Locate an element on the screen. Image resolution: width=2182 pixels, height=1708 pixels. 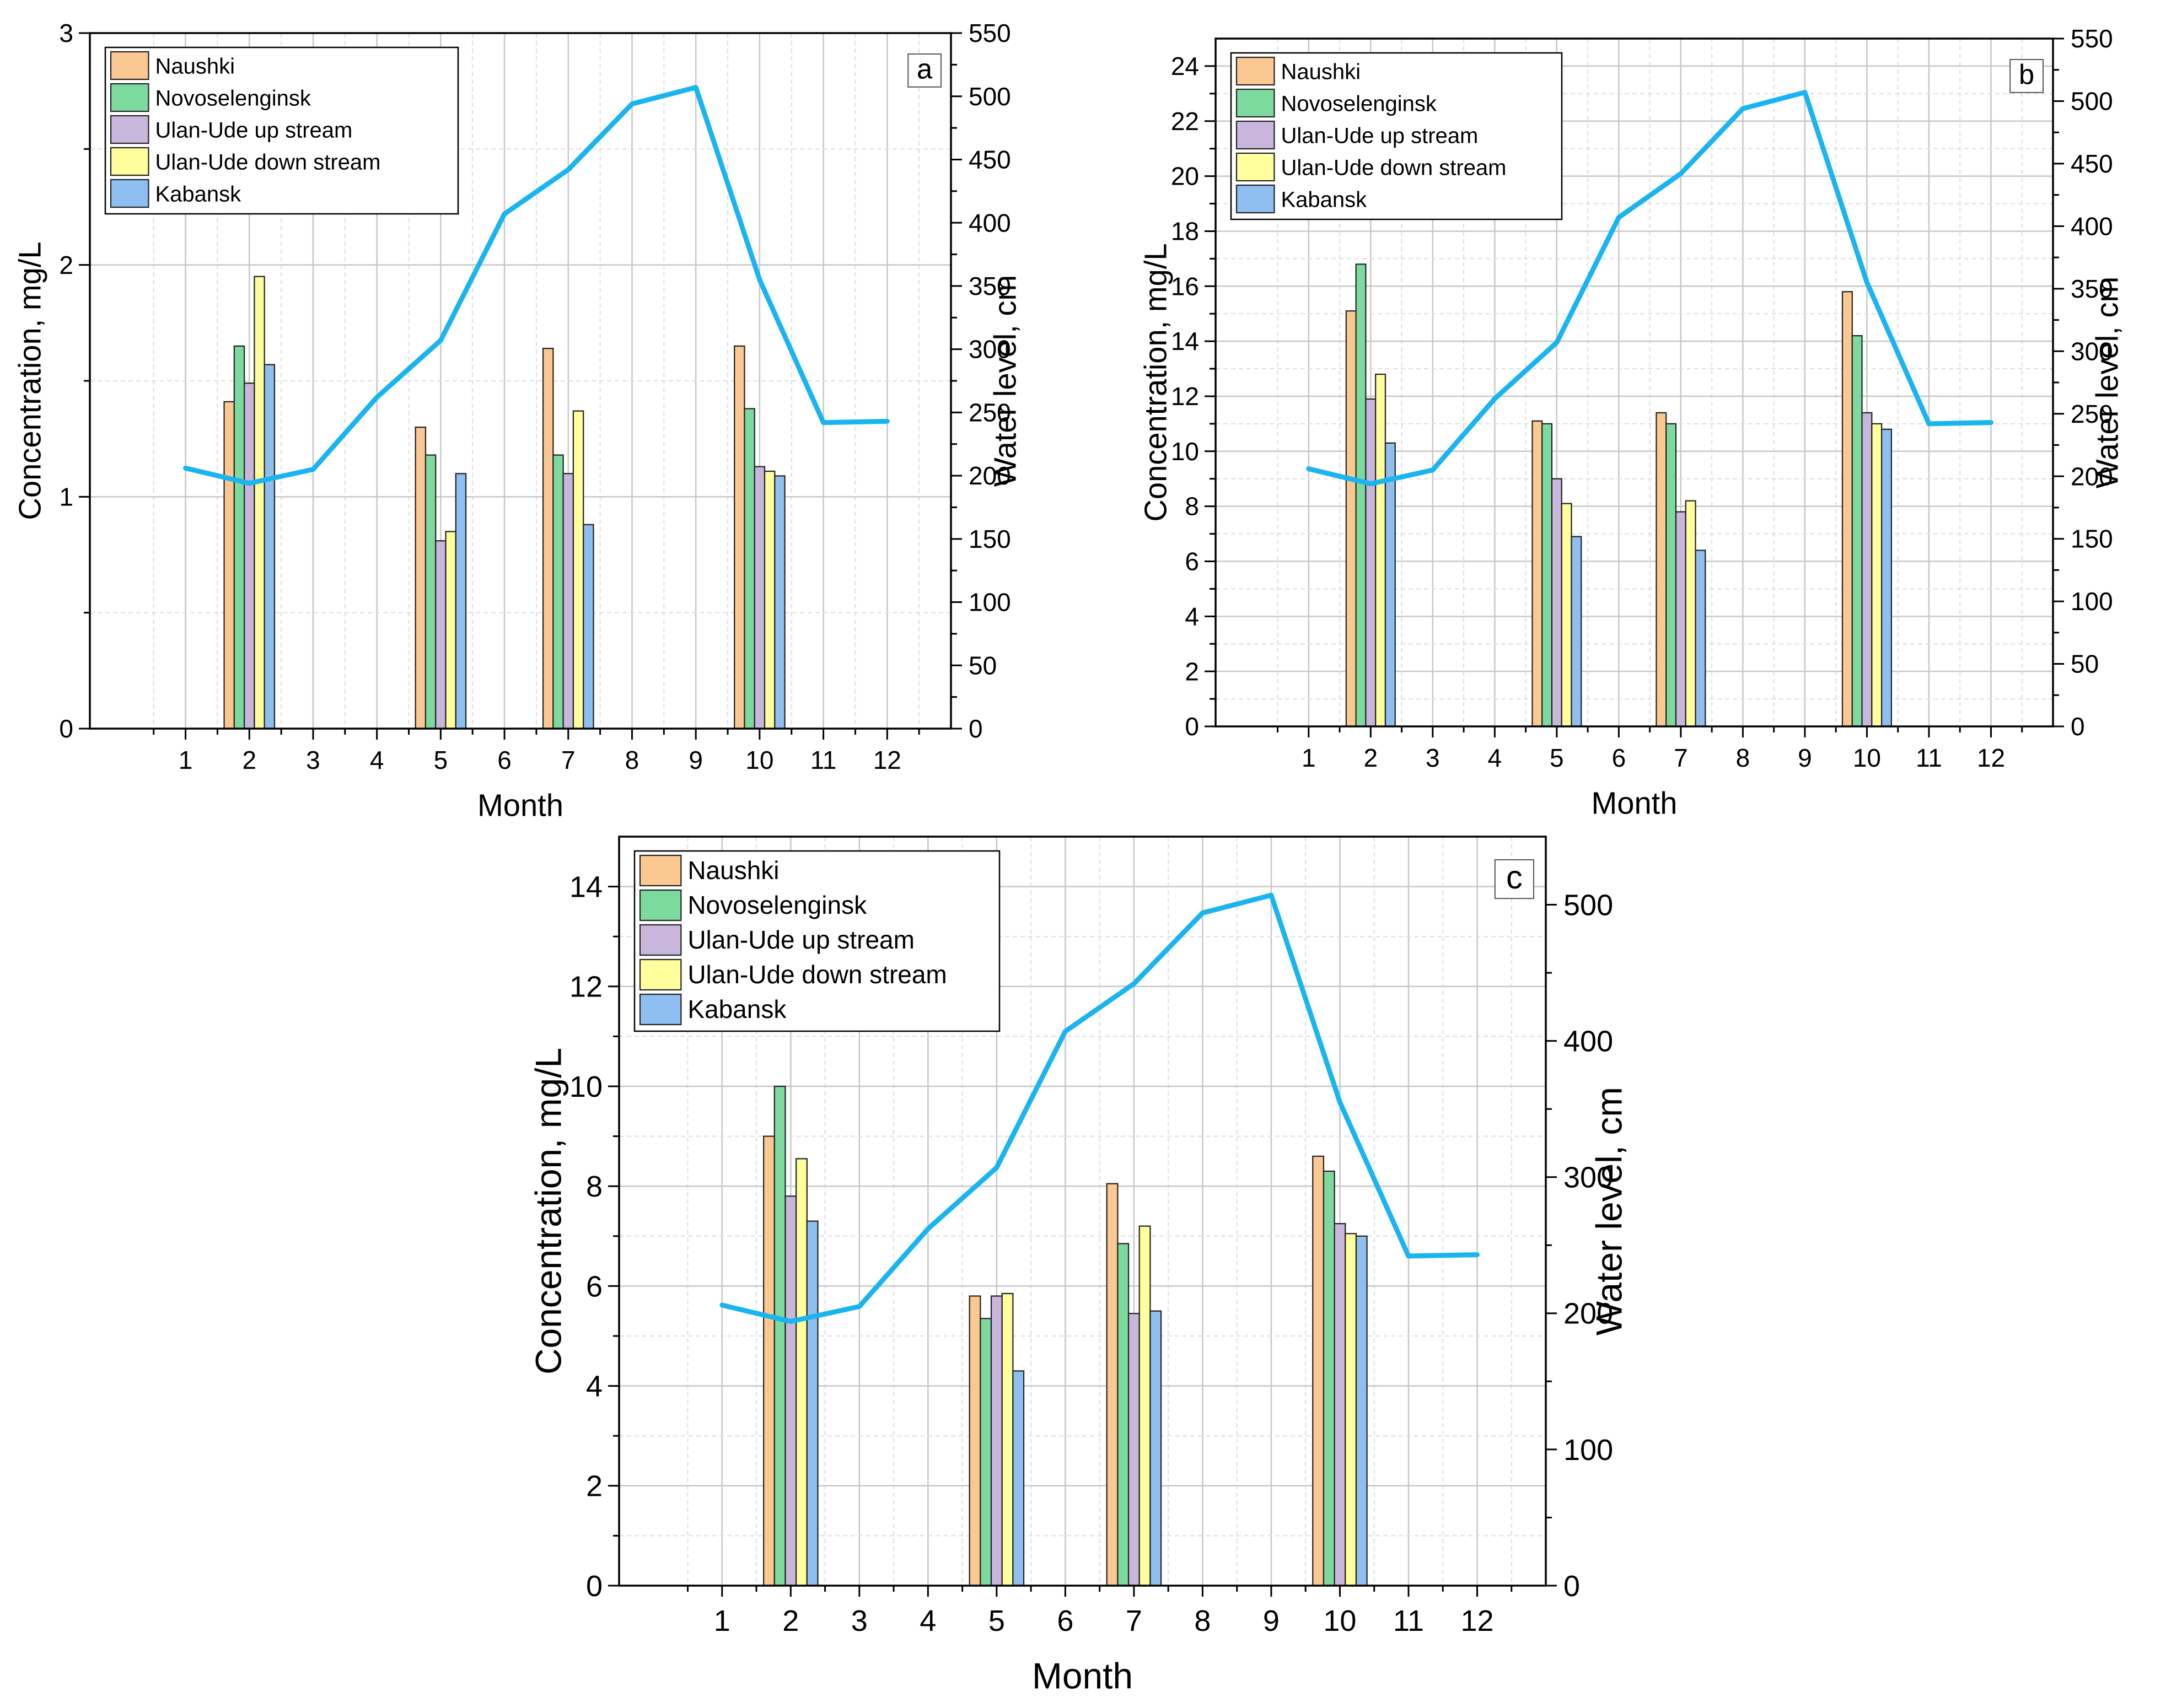
x-tick-label: 1 is located at coordinates (722, 1620).